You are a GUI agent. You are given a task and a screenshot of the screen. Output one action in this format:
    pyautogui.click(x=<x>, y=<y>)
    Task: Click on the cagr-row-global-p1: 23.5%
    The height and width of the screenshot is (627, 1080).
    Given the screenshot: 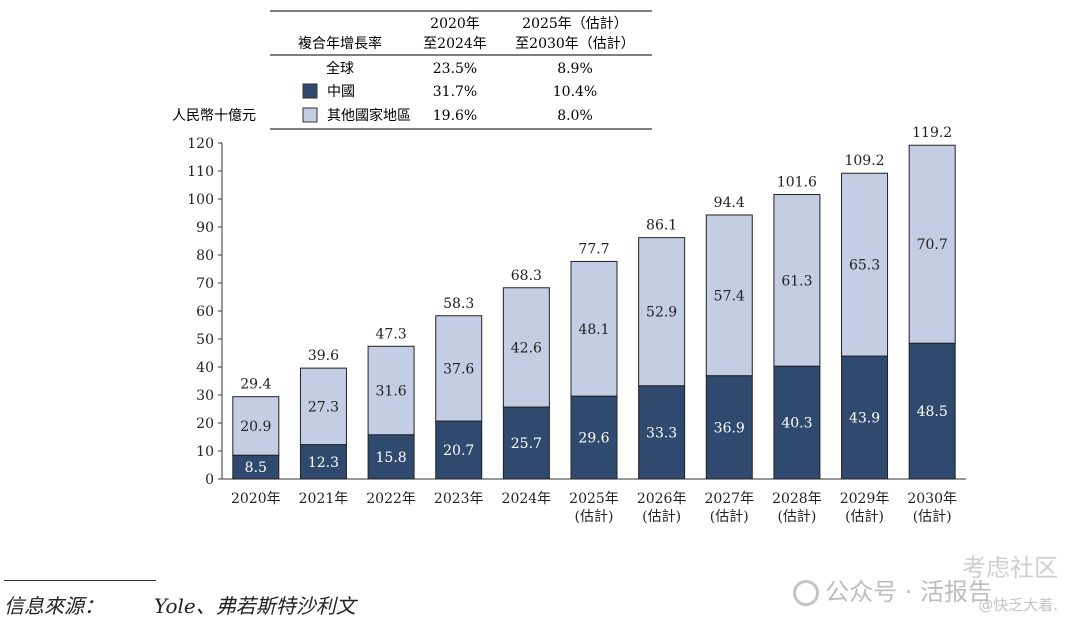 What is the action you would take?
    pyautogui.click(x=455, y=69)
    